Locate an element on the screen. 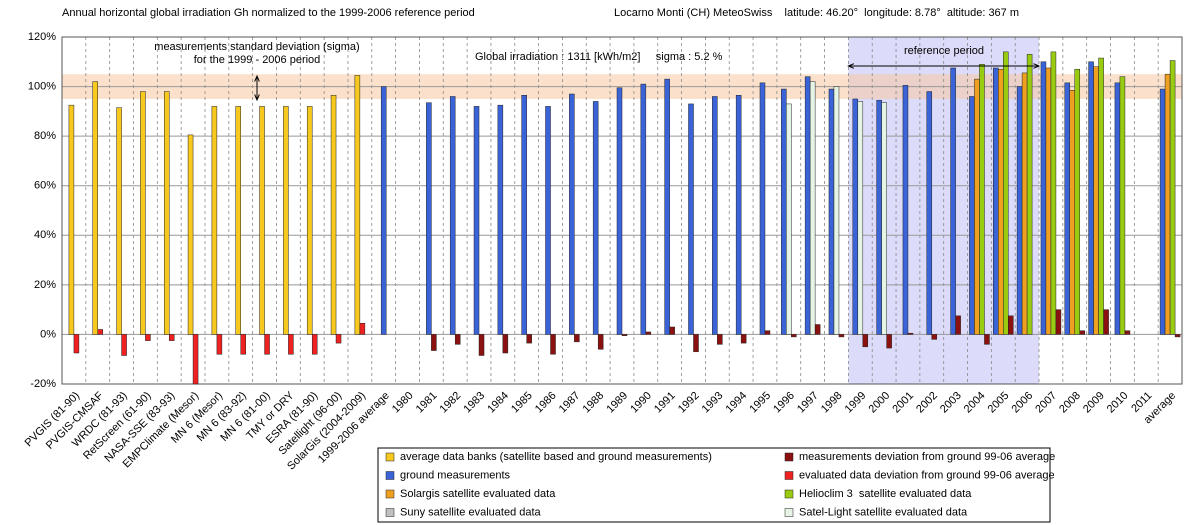  y-tick-label: 0% is located at coordinates (48, 334).